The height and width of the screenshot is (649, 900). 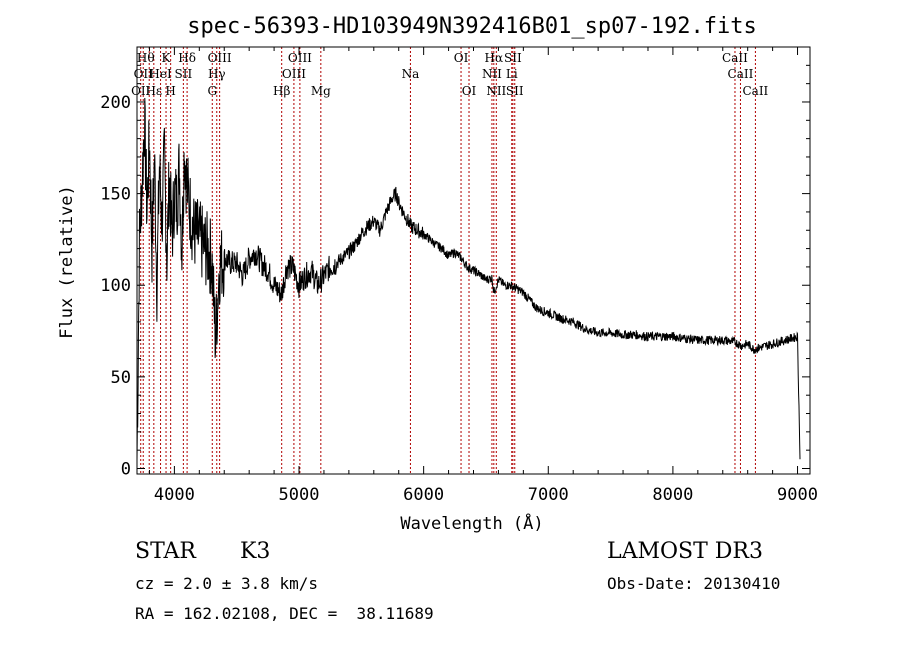 I want to click on x-axis-label: Wavelength (Å), so click(x=471, y=523).